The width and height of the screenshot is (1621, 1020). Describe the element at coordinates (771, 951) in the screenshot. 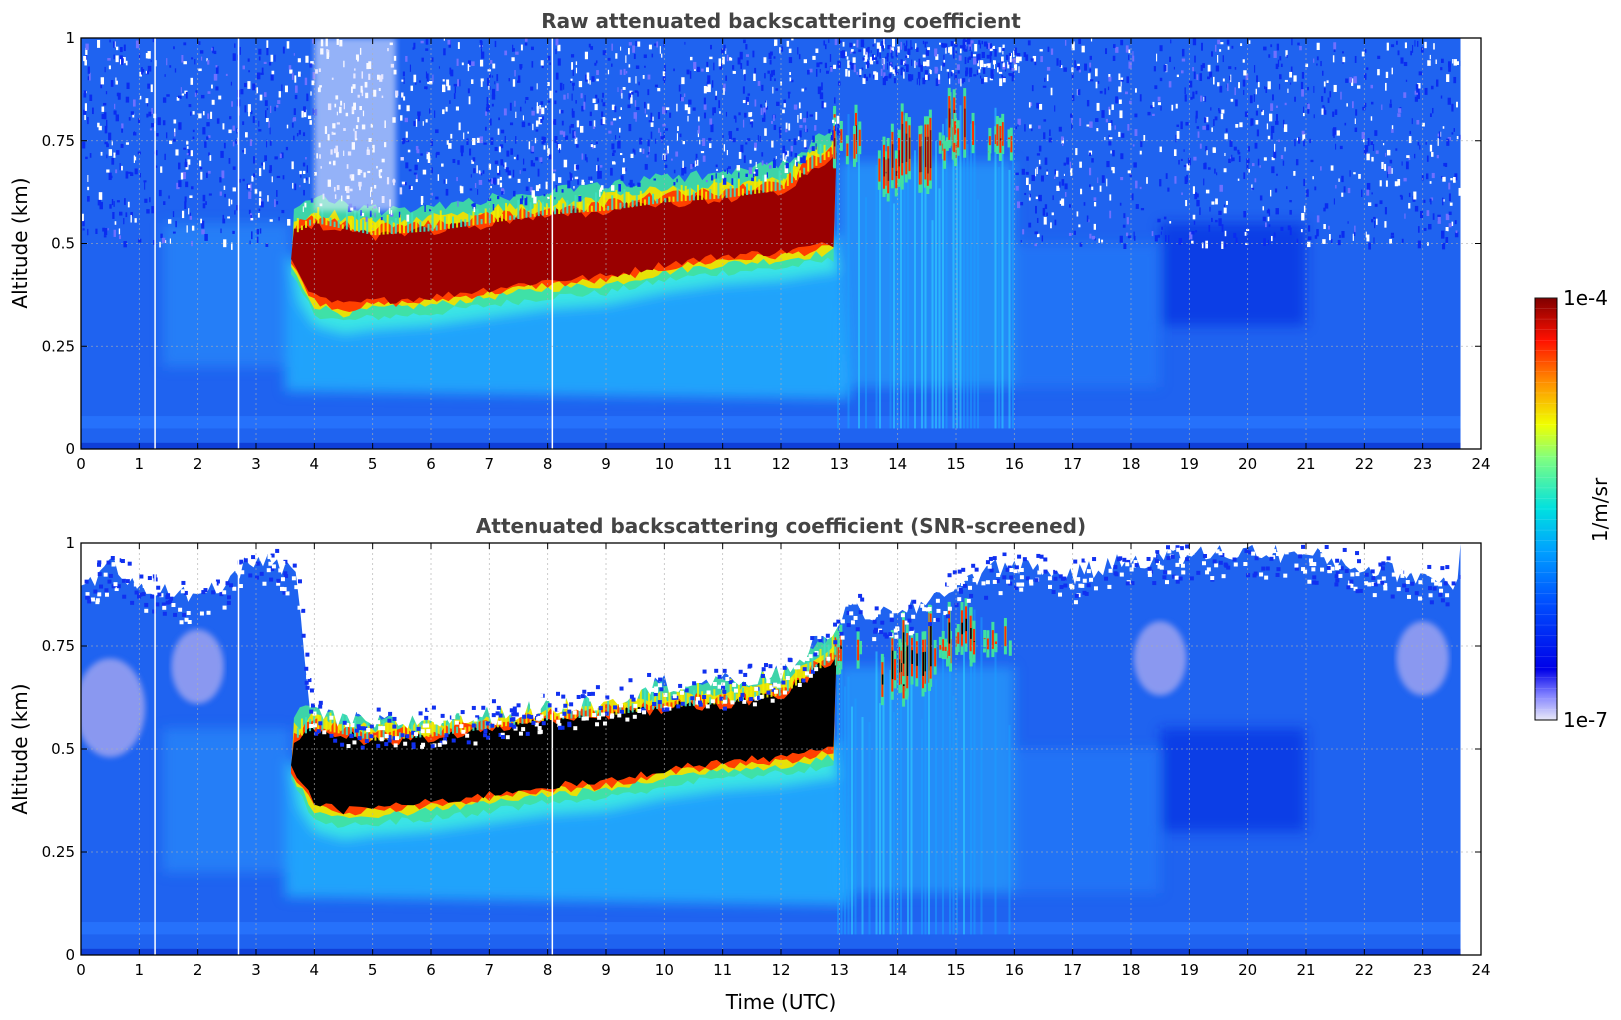

I see `ground-line` at that location.